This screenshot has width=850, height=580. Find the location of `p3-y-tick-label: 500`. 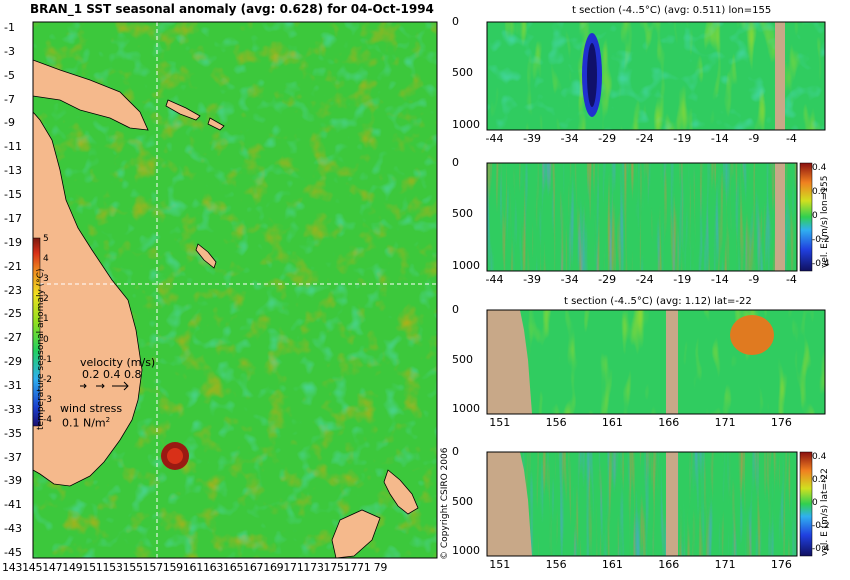

p3-y-tick-label: 500 is located at coordinates (462, 359).